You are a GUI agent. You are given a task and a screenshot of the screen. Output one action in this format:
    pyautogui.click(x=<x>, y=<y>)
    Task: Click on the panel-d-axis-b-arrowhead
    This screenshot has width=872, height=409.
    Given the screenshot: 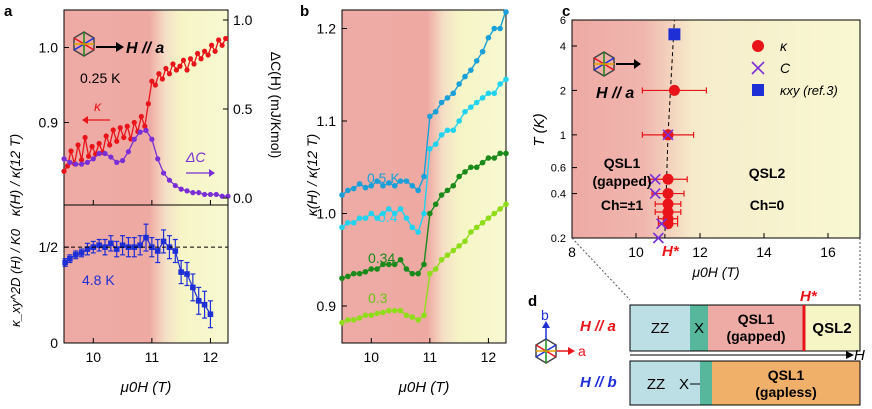 What is the action you would take?
    pyautogui.click(x=546, y=324)
    